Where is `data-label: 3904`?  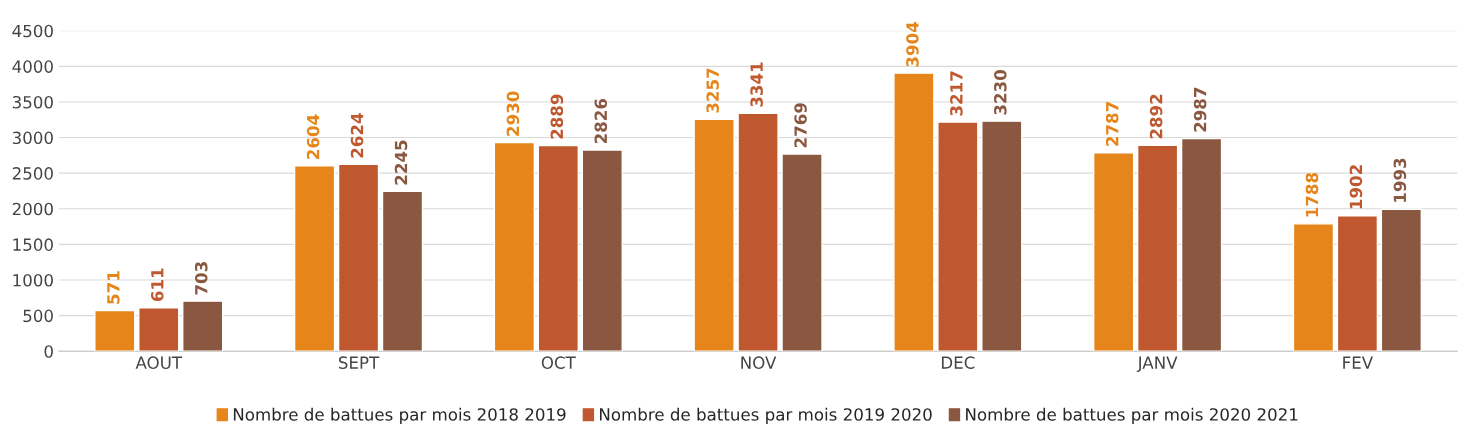 data-label: 3904 is located at coordinates (912, 44).